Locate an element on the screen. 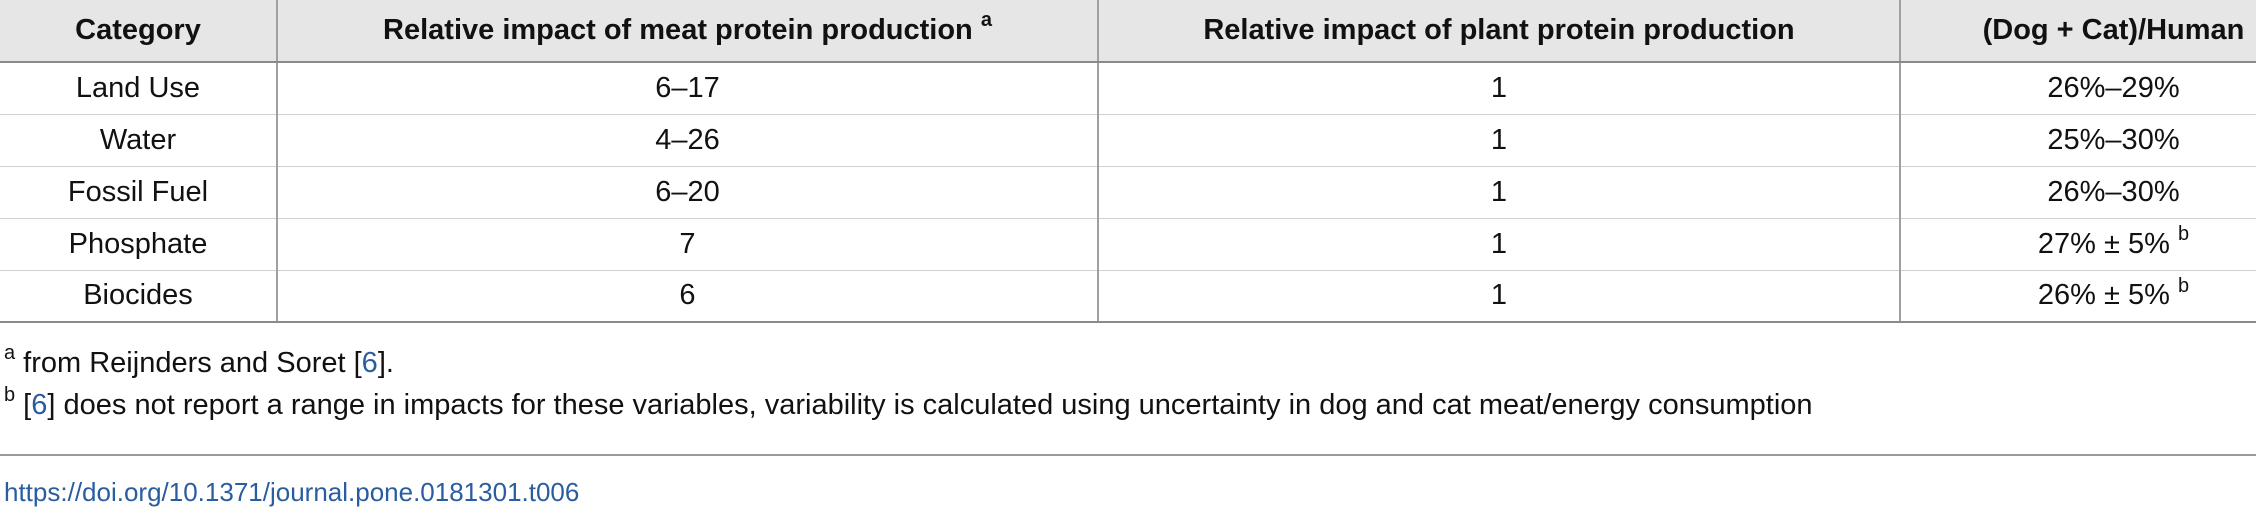 This screenshot has height=517, width=2256. table-row: Fossil Fuel 6–20 1 26%–30% is located at coordinates (1128, 192).